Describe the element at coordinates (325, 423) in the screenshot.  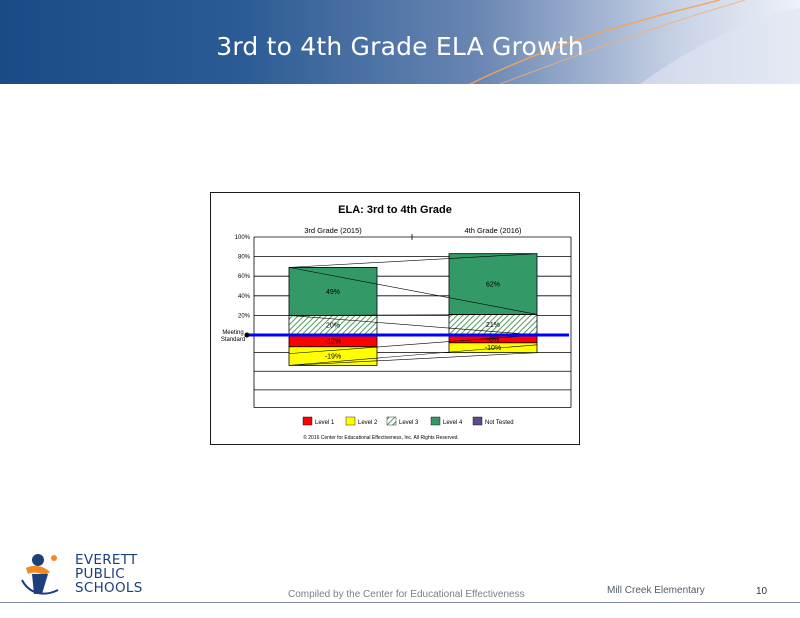
I see `legend-label: Level 1` at that location.